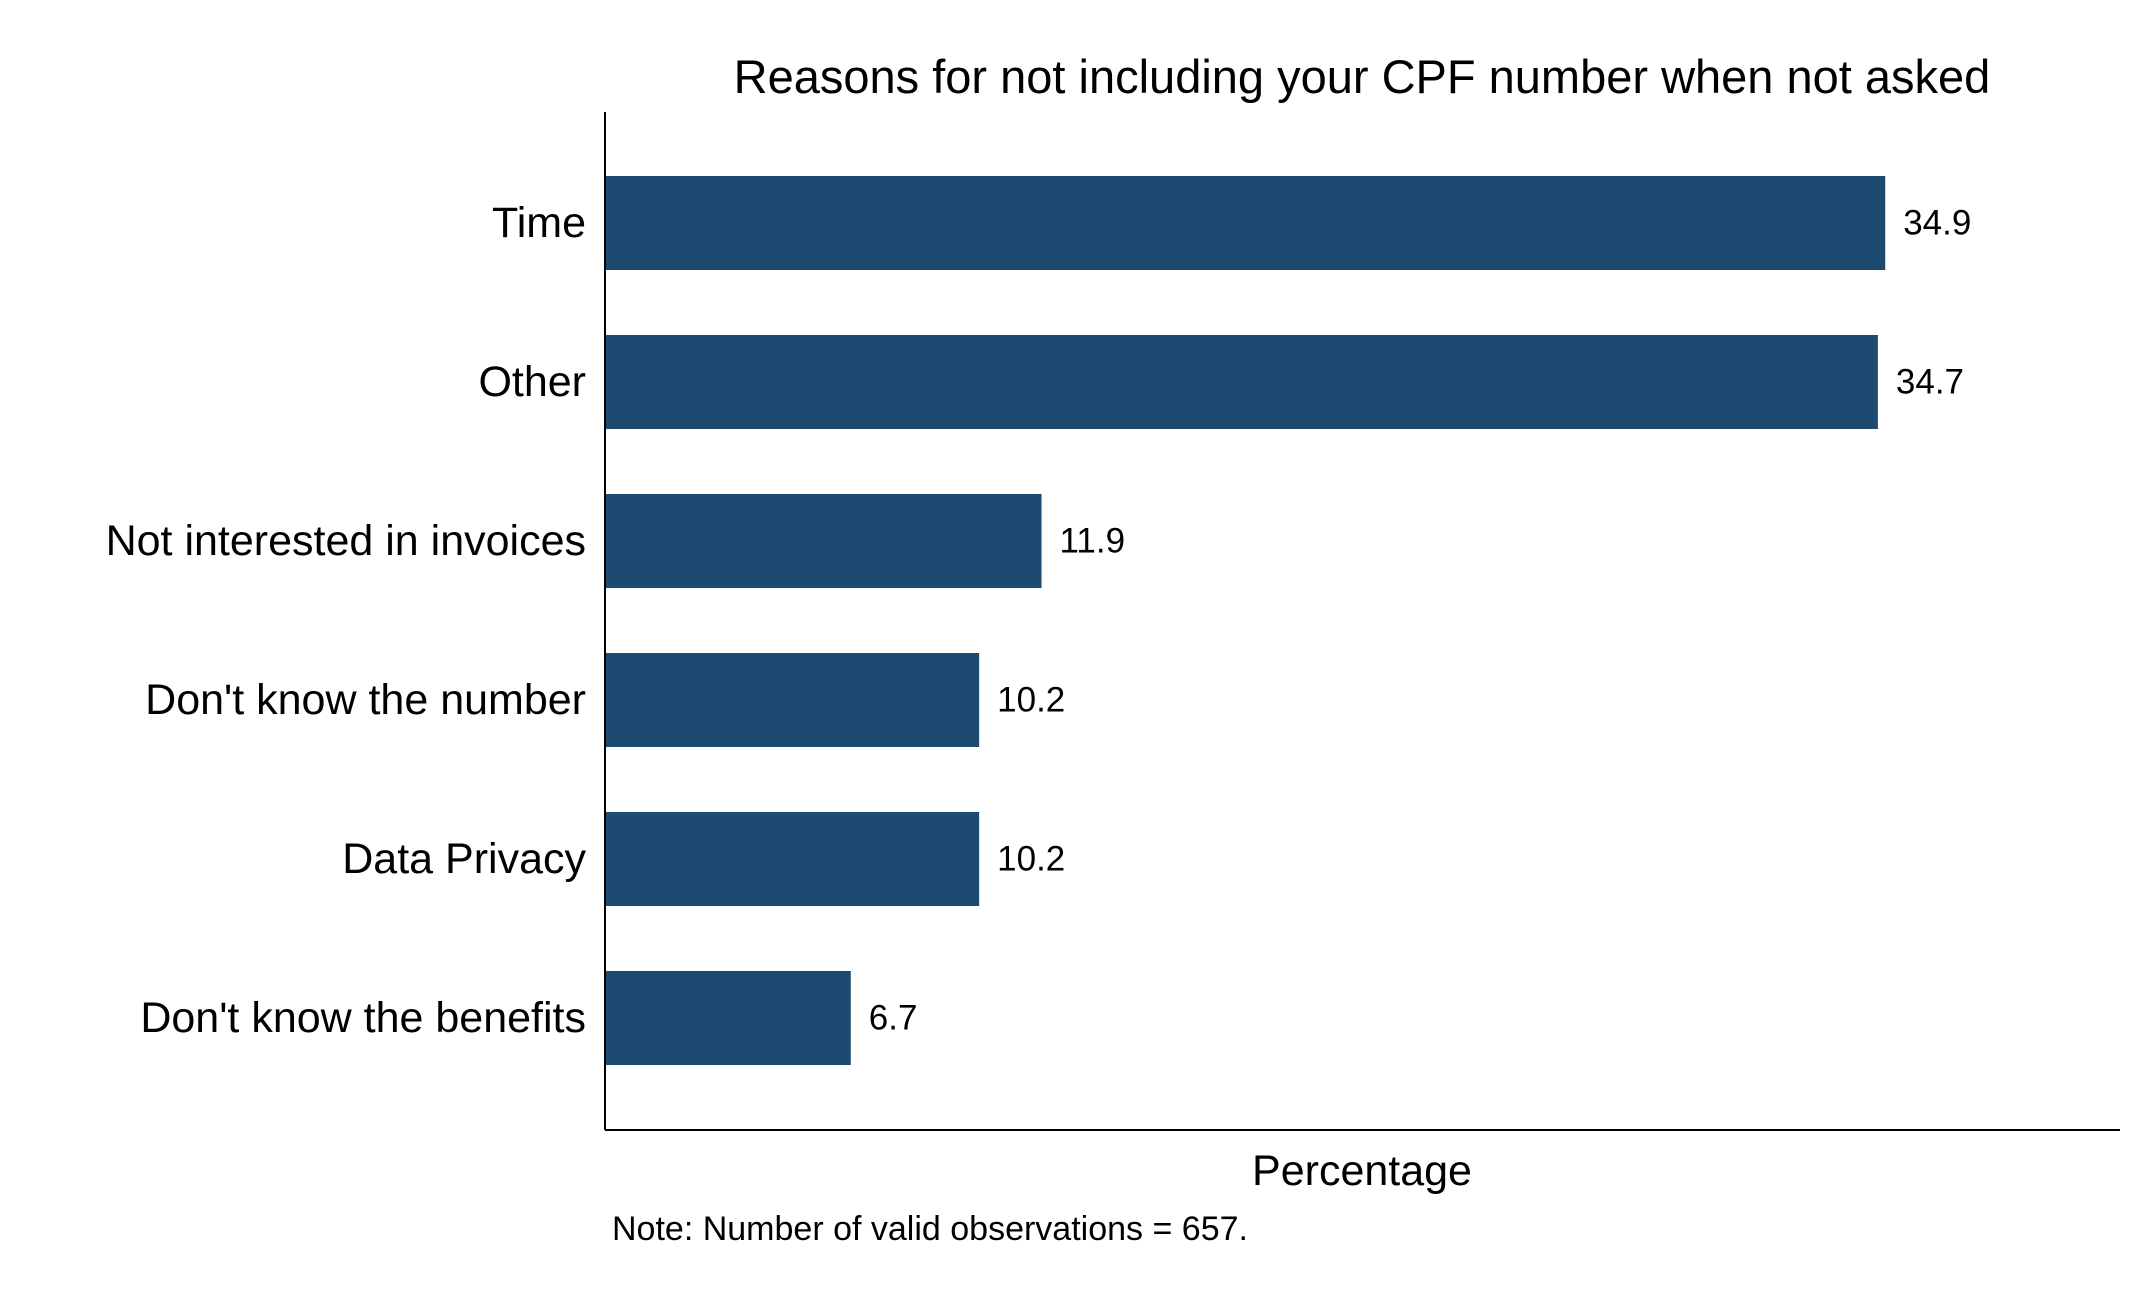 This screenshot has height=1290, width=2150. What do you see at coordinates (1093, 541) in the screenshot?
I see `value-label-not-interested-in-invoices: 11.9` at bounding box center [1093, 541].